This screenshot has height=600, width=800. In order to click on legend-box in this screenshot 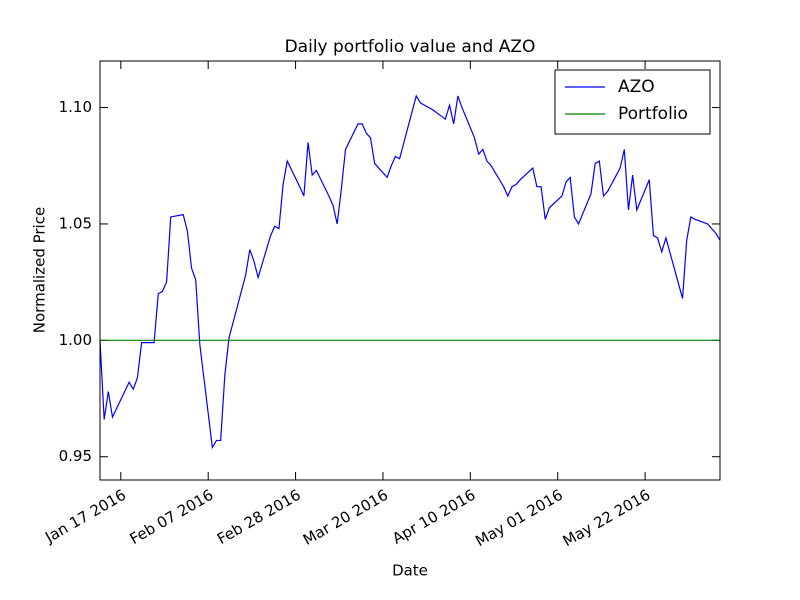, I will do `click(632, 102)`.